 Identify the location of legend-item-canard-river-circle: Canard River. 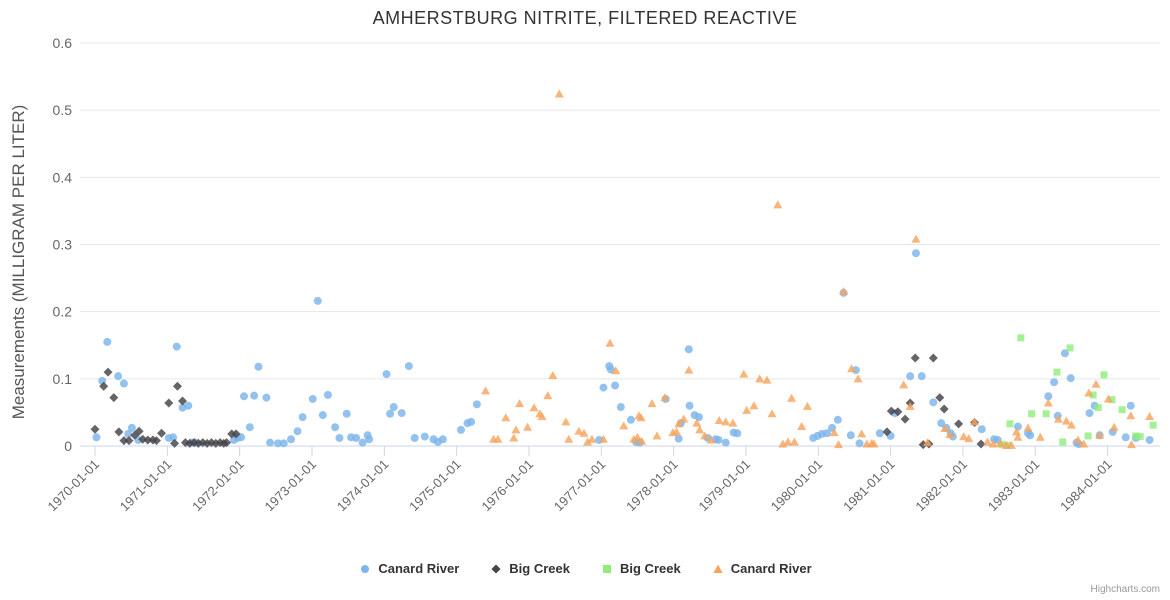
(408, 568).